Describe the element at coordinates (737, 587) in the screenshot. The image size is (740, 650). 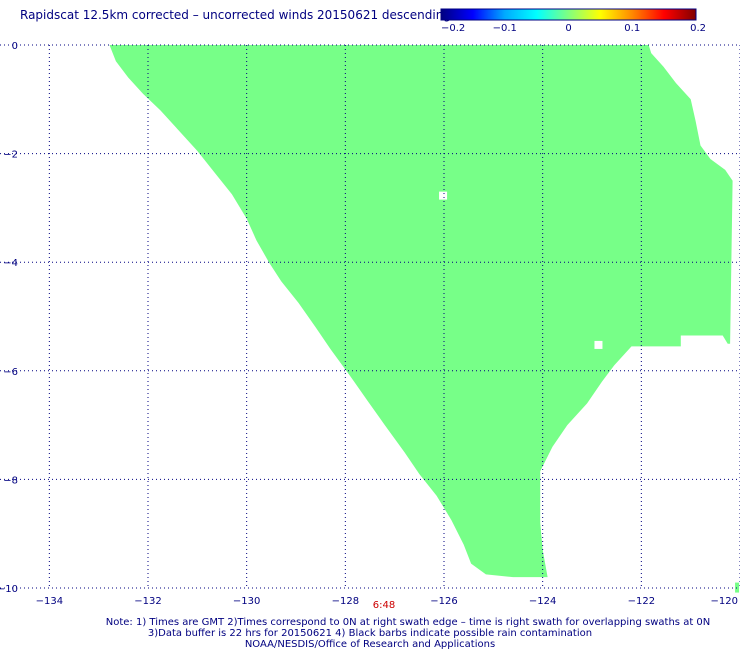
I see `swath-fragment` at that location.